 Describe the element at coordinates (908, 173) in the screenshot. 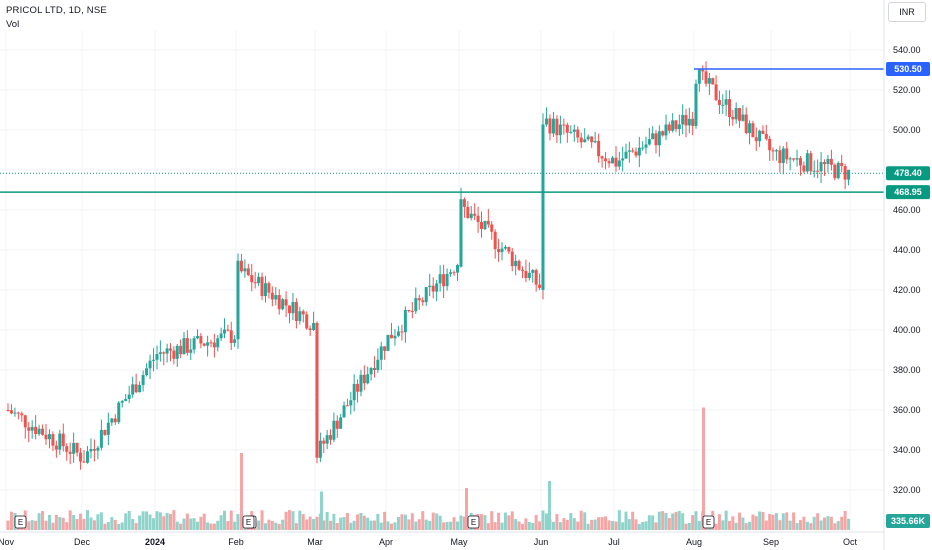

I see `last-price-tag: 478.40` at that location.